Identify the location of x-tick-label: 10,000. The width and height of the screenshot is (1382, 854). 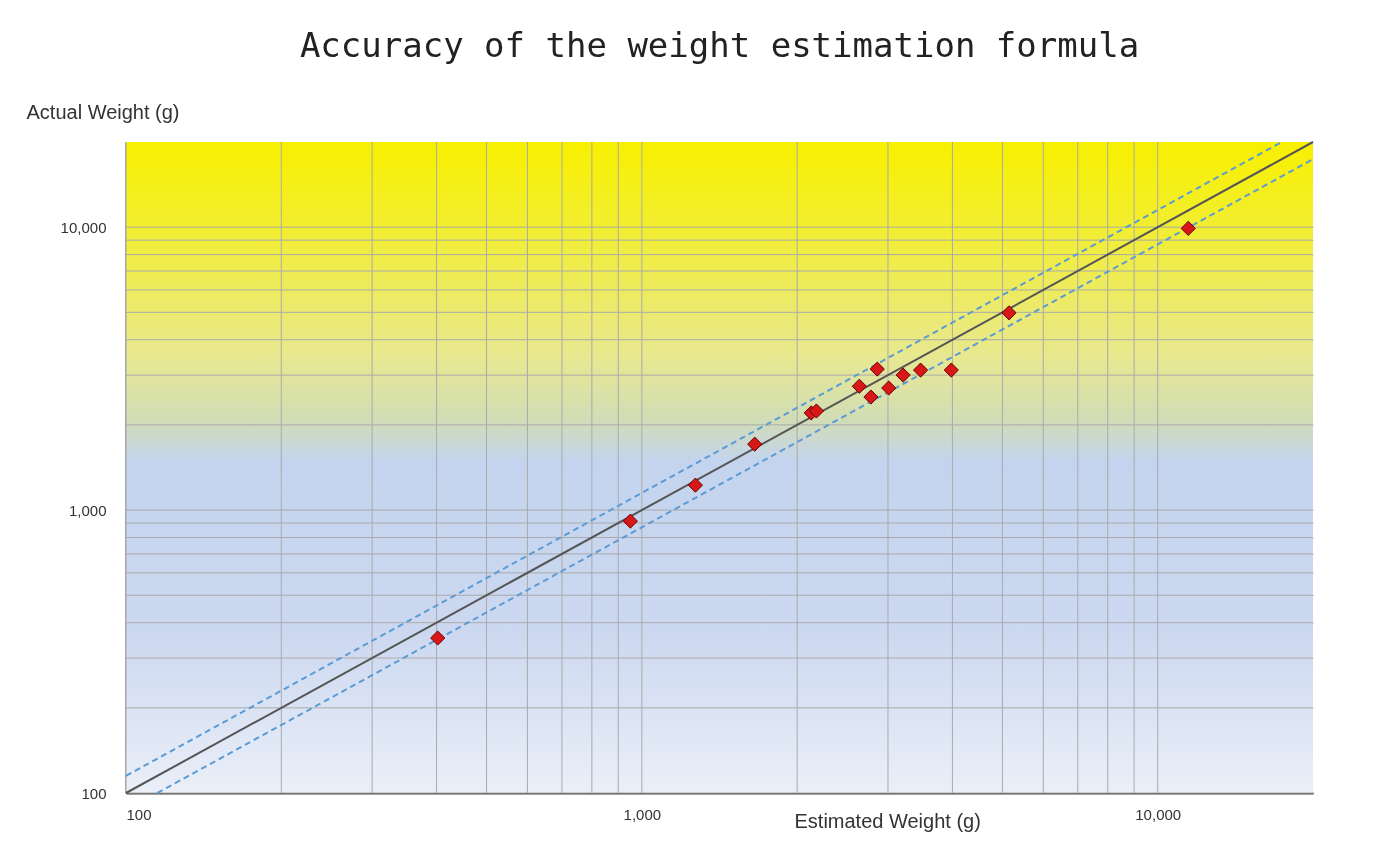
(1158, 814).